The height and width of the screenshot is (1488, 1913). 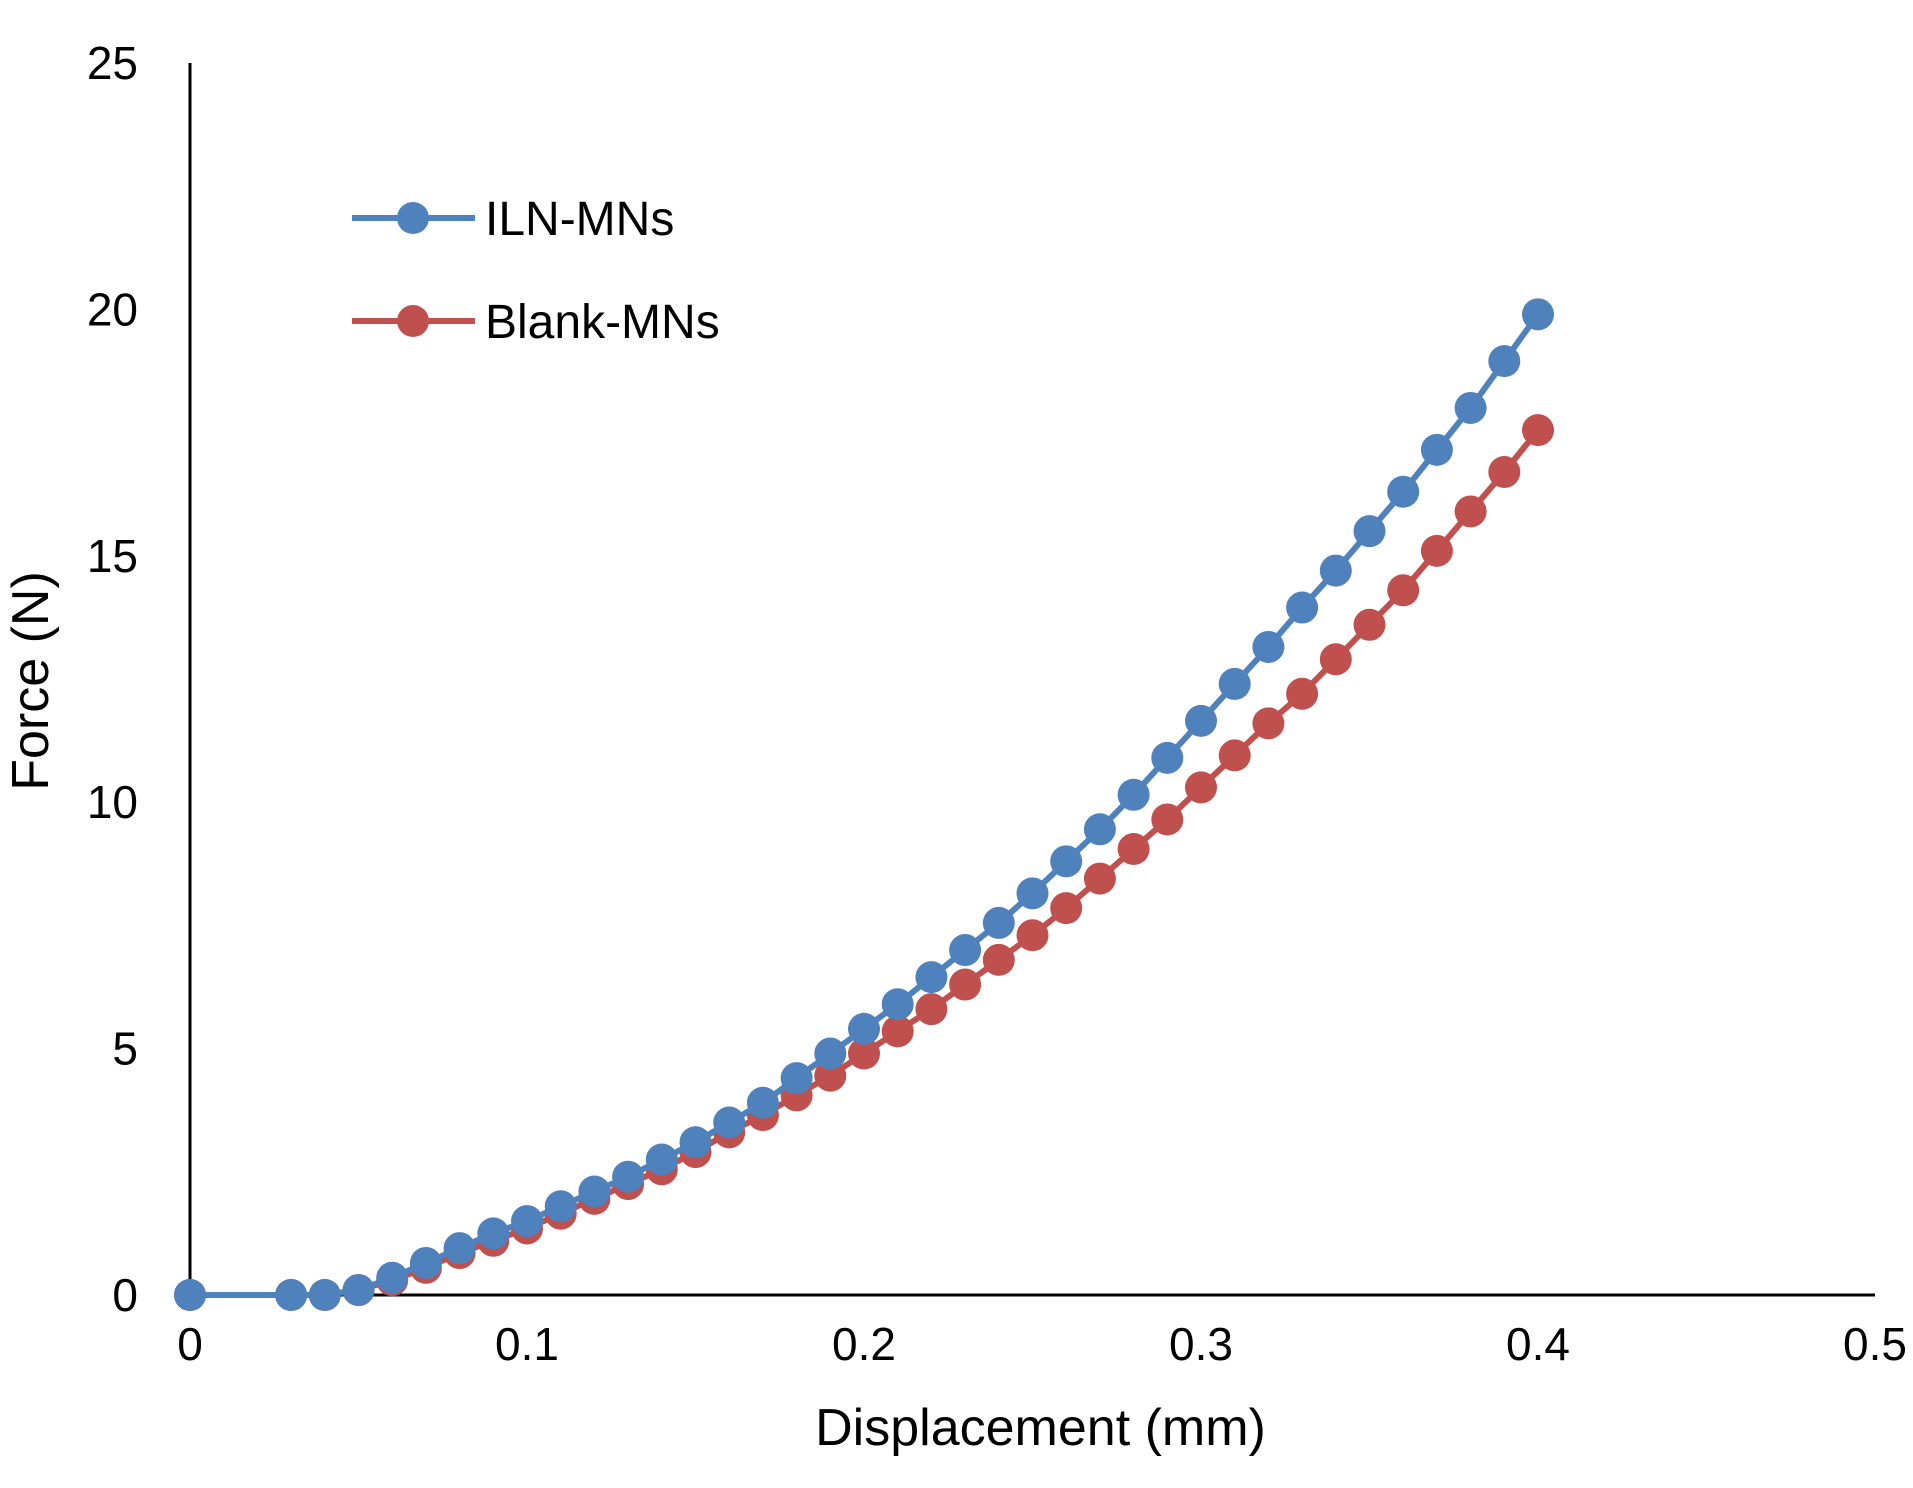 I want to click on legend-label: Blank-MNs, so click(x=602, y=322).